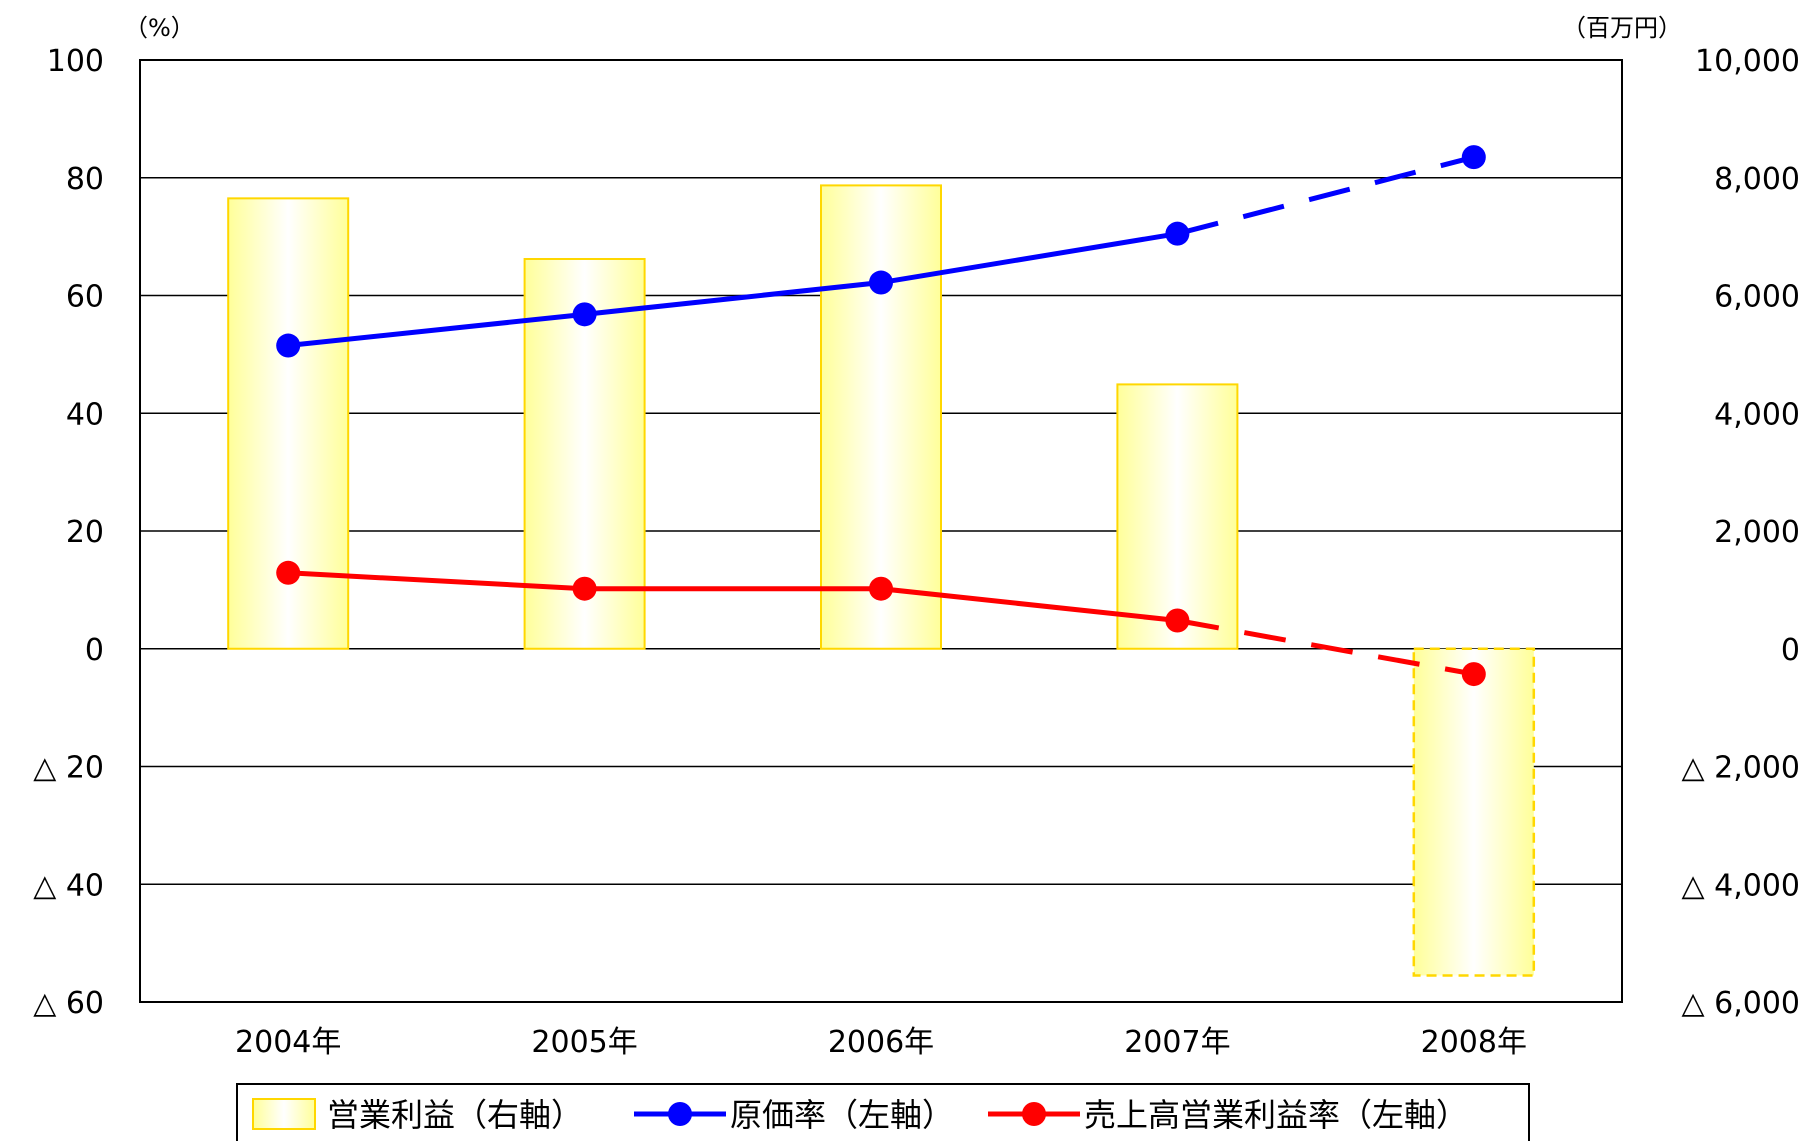 This screenshot has height=1141, width=1812. I want to click on legend-label: 営業利益（右軸）, so click(455, 1115).